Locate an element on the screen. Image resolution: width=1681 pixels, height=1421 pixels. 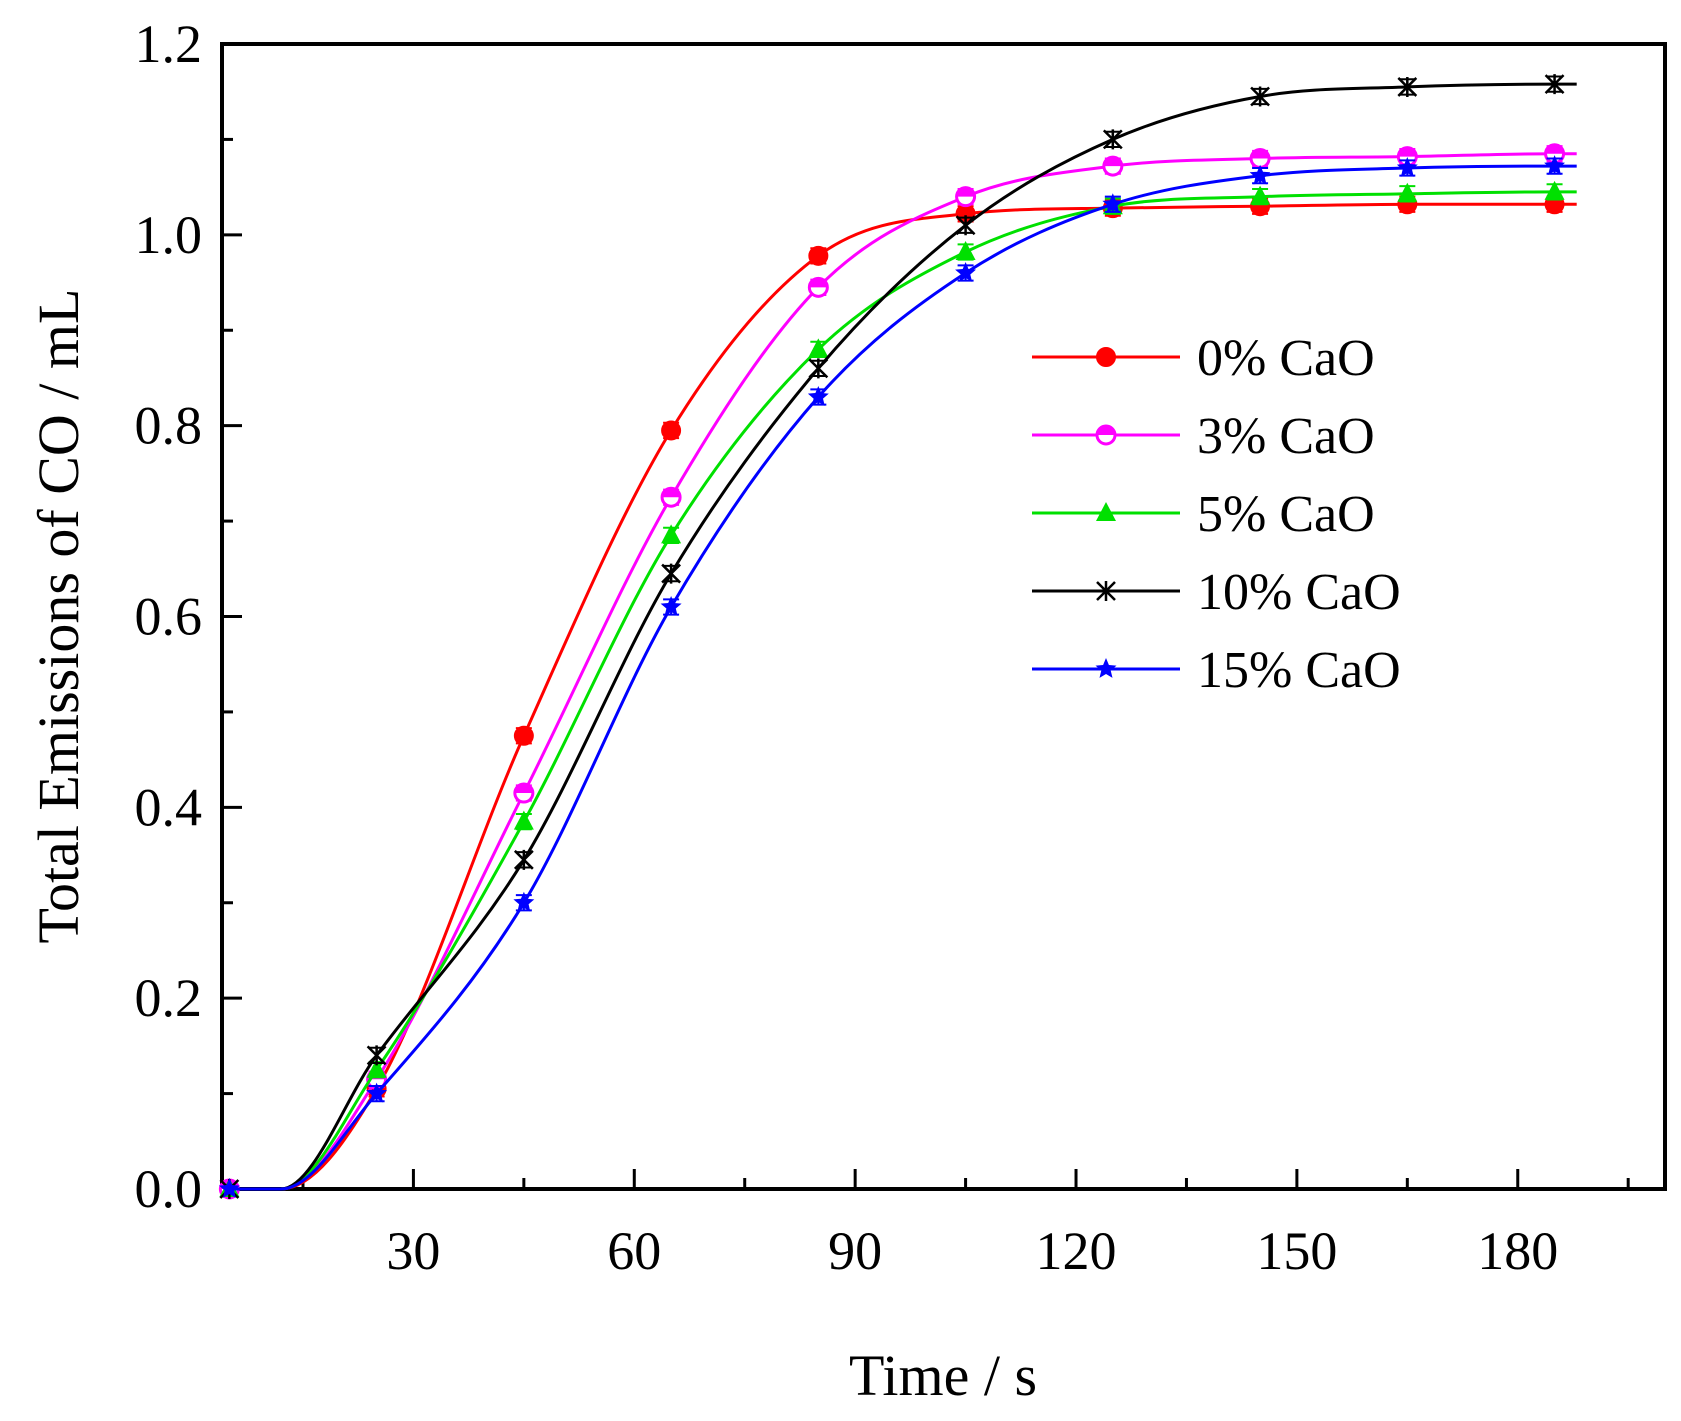
legend-label: 5% CaO is located at coordinates (1286, 514).